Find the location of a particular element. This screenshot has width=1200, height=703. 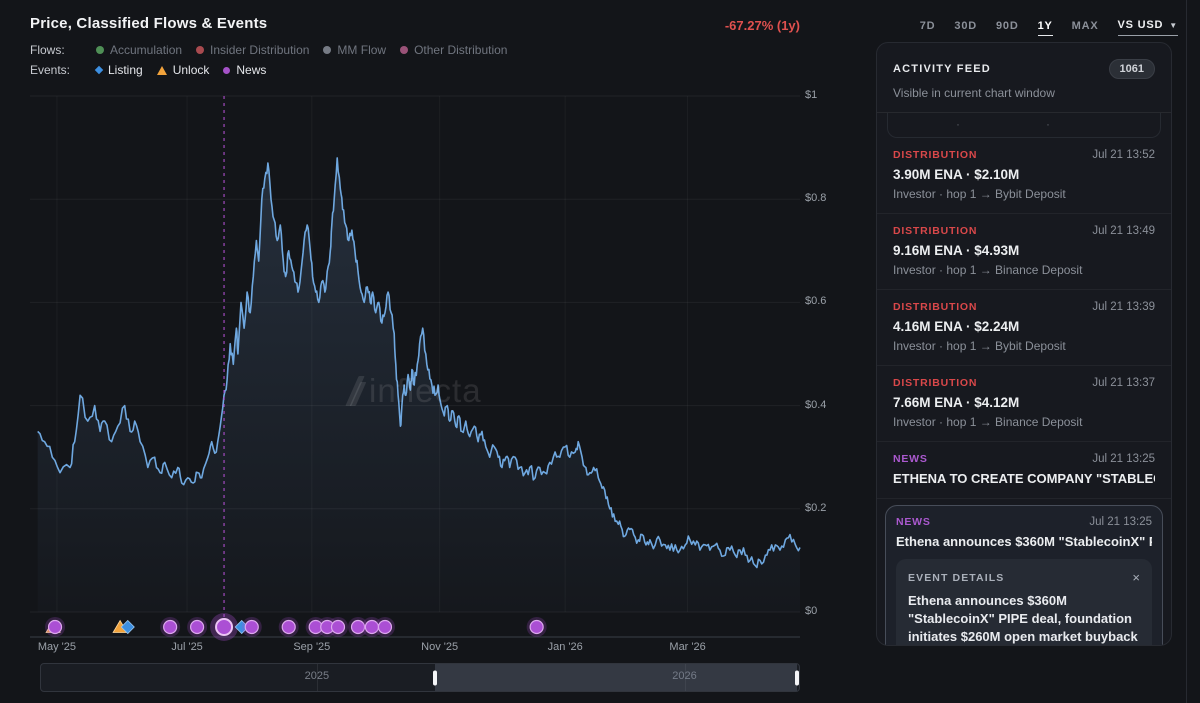

event-legend-label: Listing is located at coordinates (125, 70).